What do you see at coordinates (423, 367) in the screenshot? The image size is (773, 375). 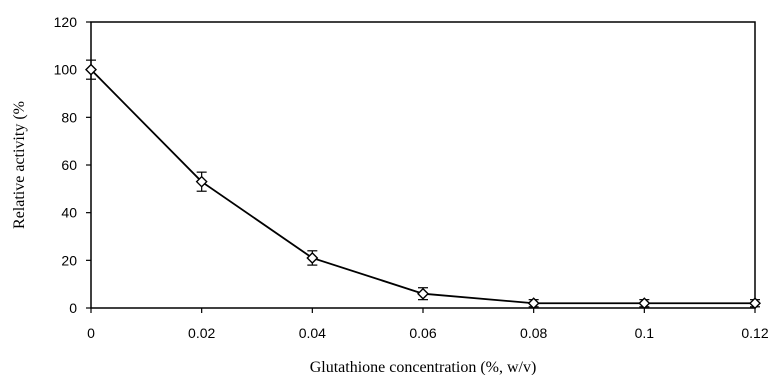 I see `x-axis-title: Glutathione concentration (%, w/v)` at bounding box center [423, 367].